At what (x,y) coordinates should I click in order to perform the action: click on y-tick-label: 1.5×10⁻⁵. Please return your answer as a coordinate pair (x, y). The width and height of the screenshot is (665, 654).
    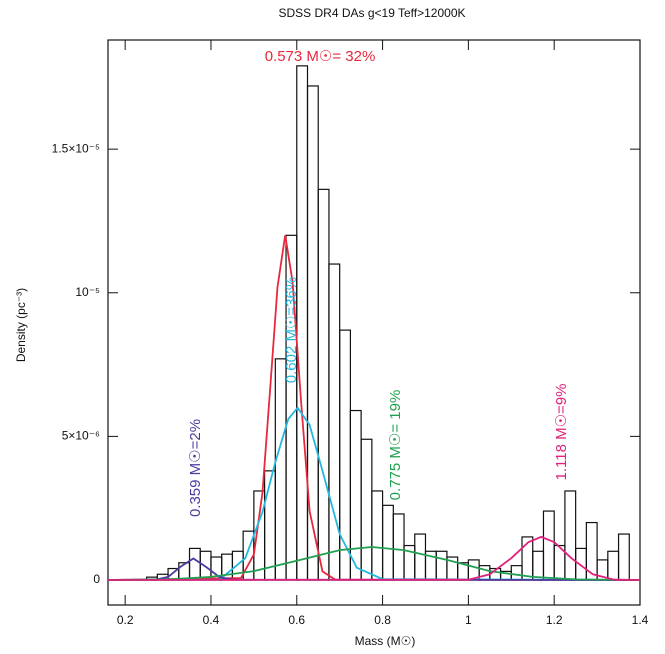
    Looking at the image, I should click on (76, 148).